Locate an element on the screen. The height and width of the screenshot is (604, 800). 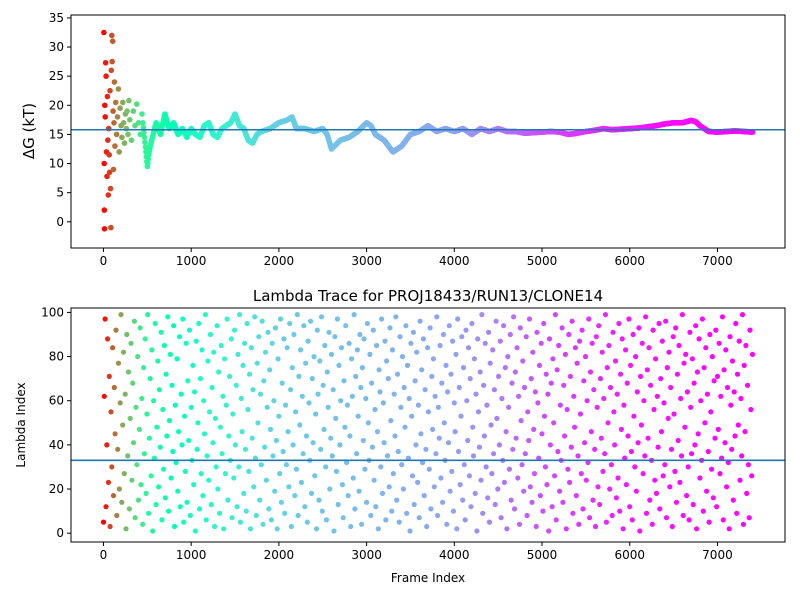
y-tick-label: 0 is located at coordinates (60, 222).